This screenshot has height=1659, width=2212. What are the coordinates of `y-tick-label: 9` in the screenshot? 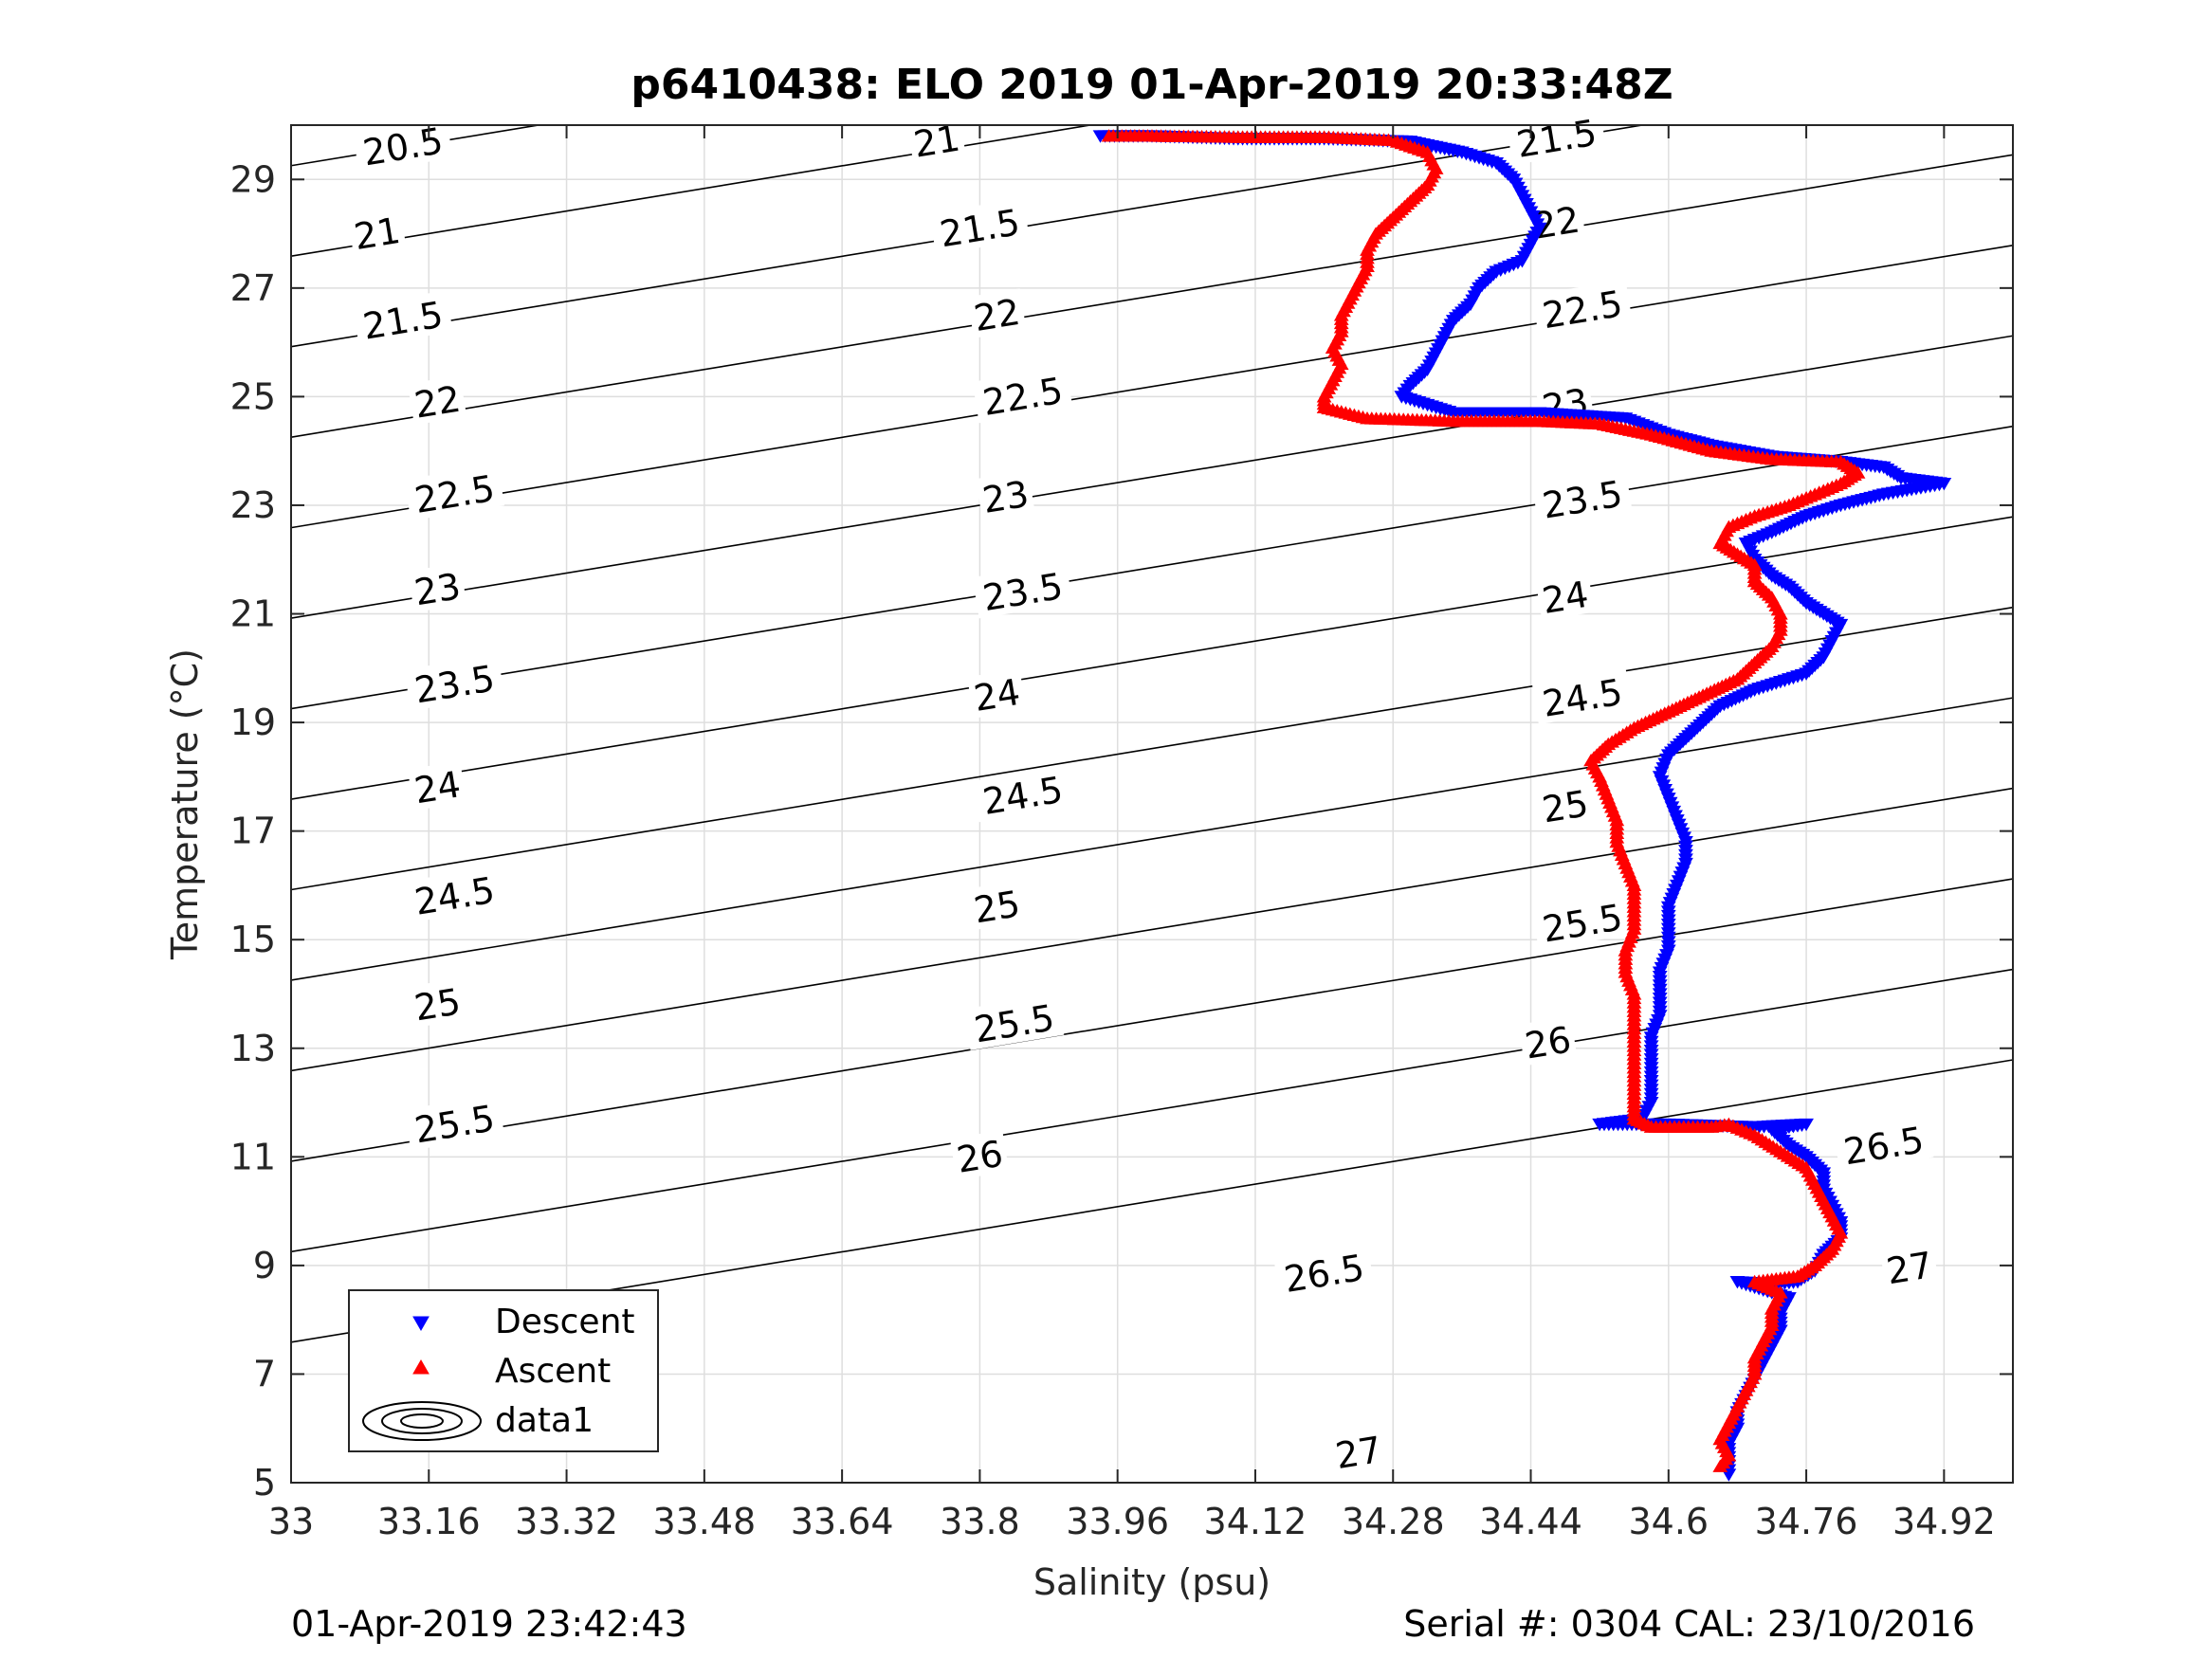 It's located at (264, 1265).